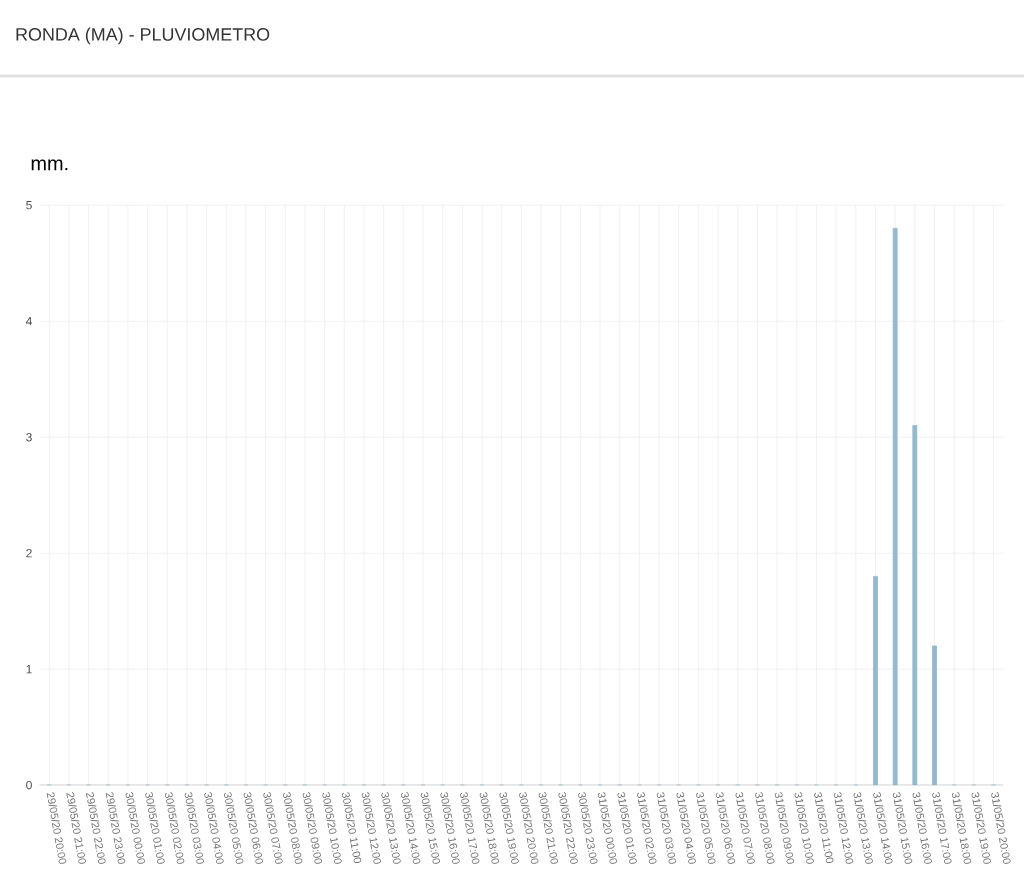  Describe the element at coordinates (143, 36) in the screenshot. I see `chart-title: RONDA (MA) - PLUVIOMETRO` at that location.